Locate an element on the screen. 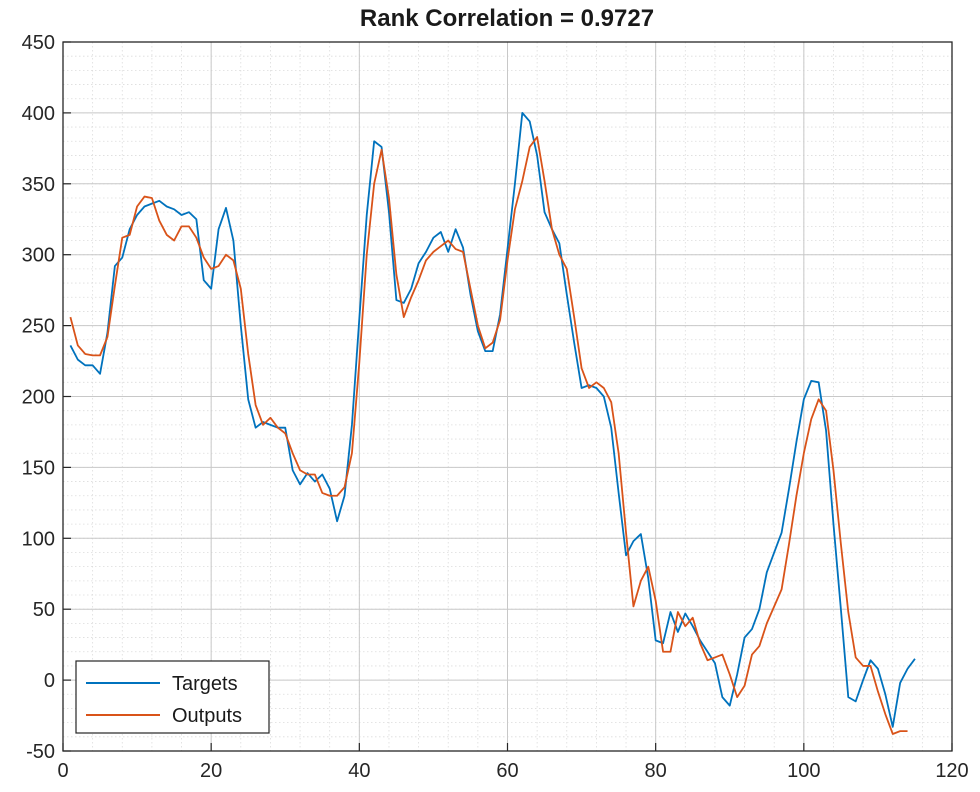 This screenshot has height=792, width=980. y-tick-label: 150 is located at coordinates (38, 468).